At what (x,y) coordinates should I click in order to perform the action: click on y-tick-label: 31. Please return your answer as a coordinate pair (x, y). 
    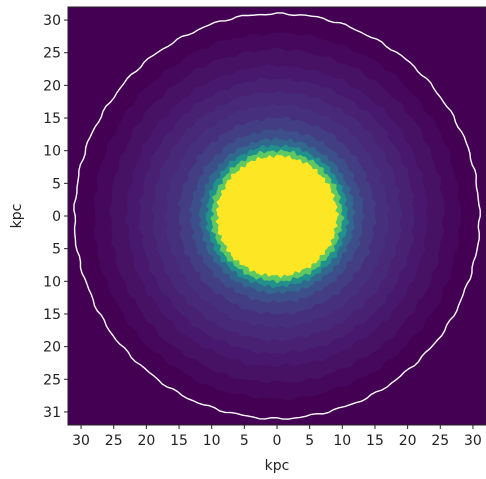
    Looking at the image, I should click on (52, 413).